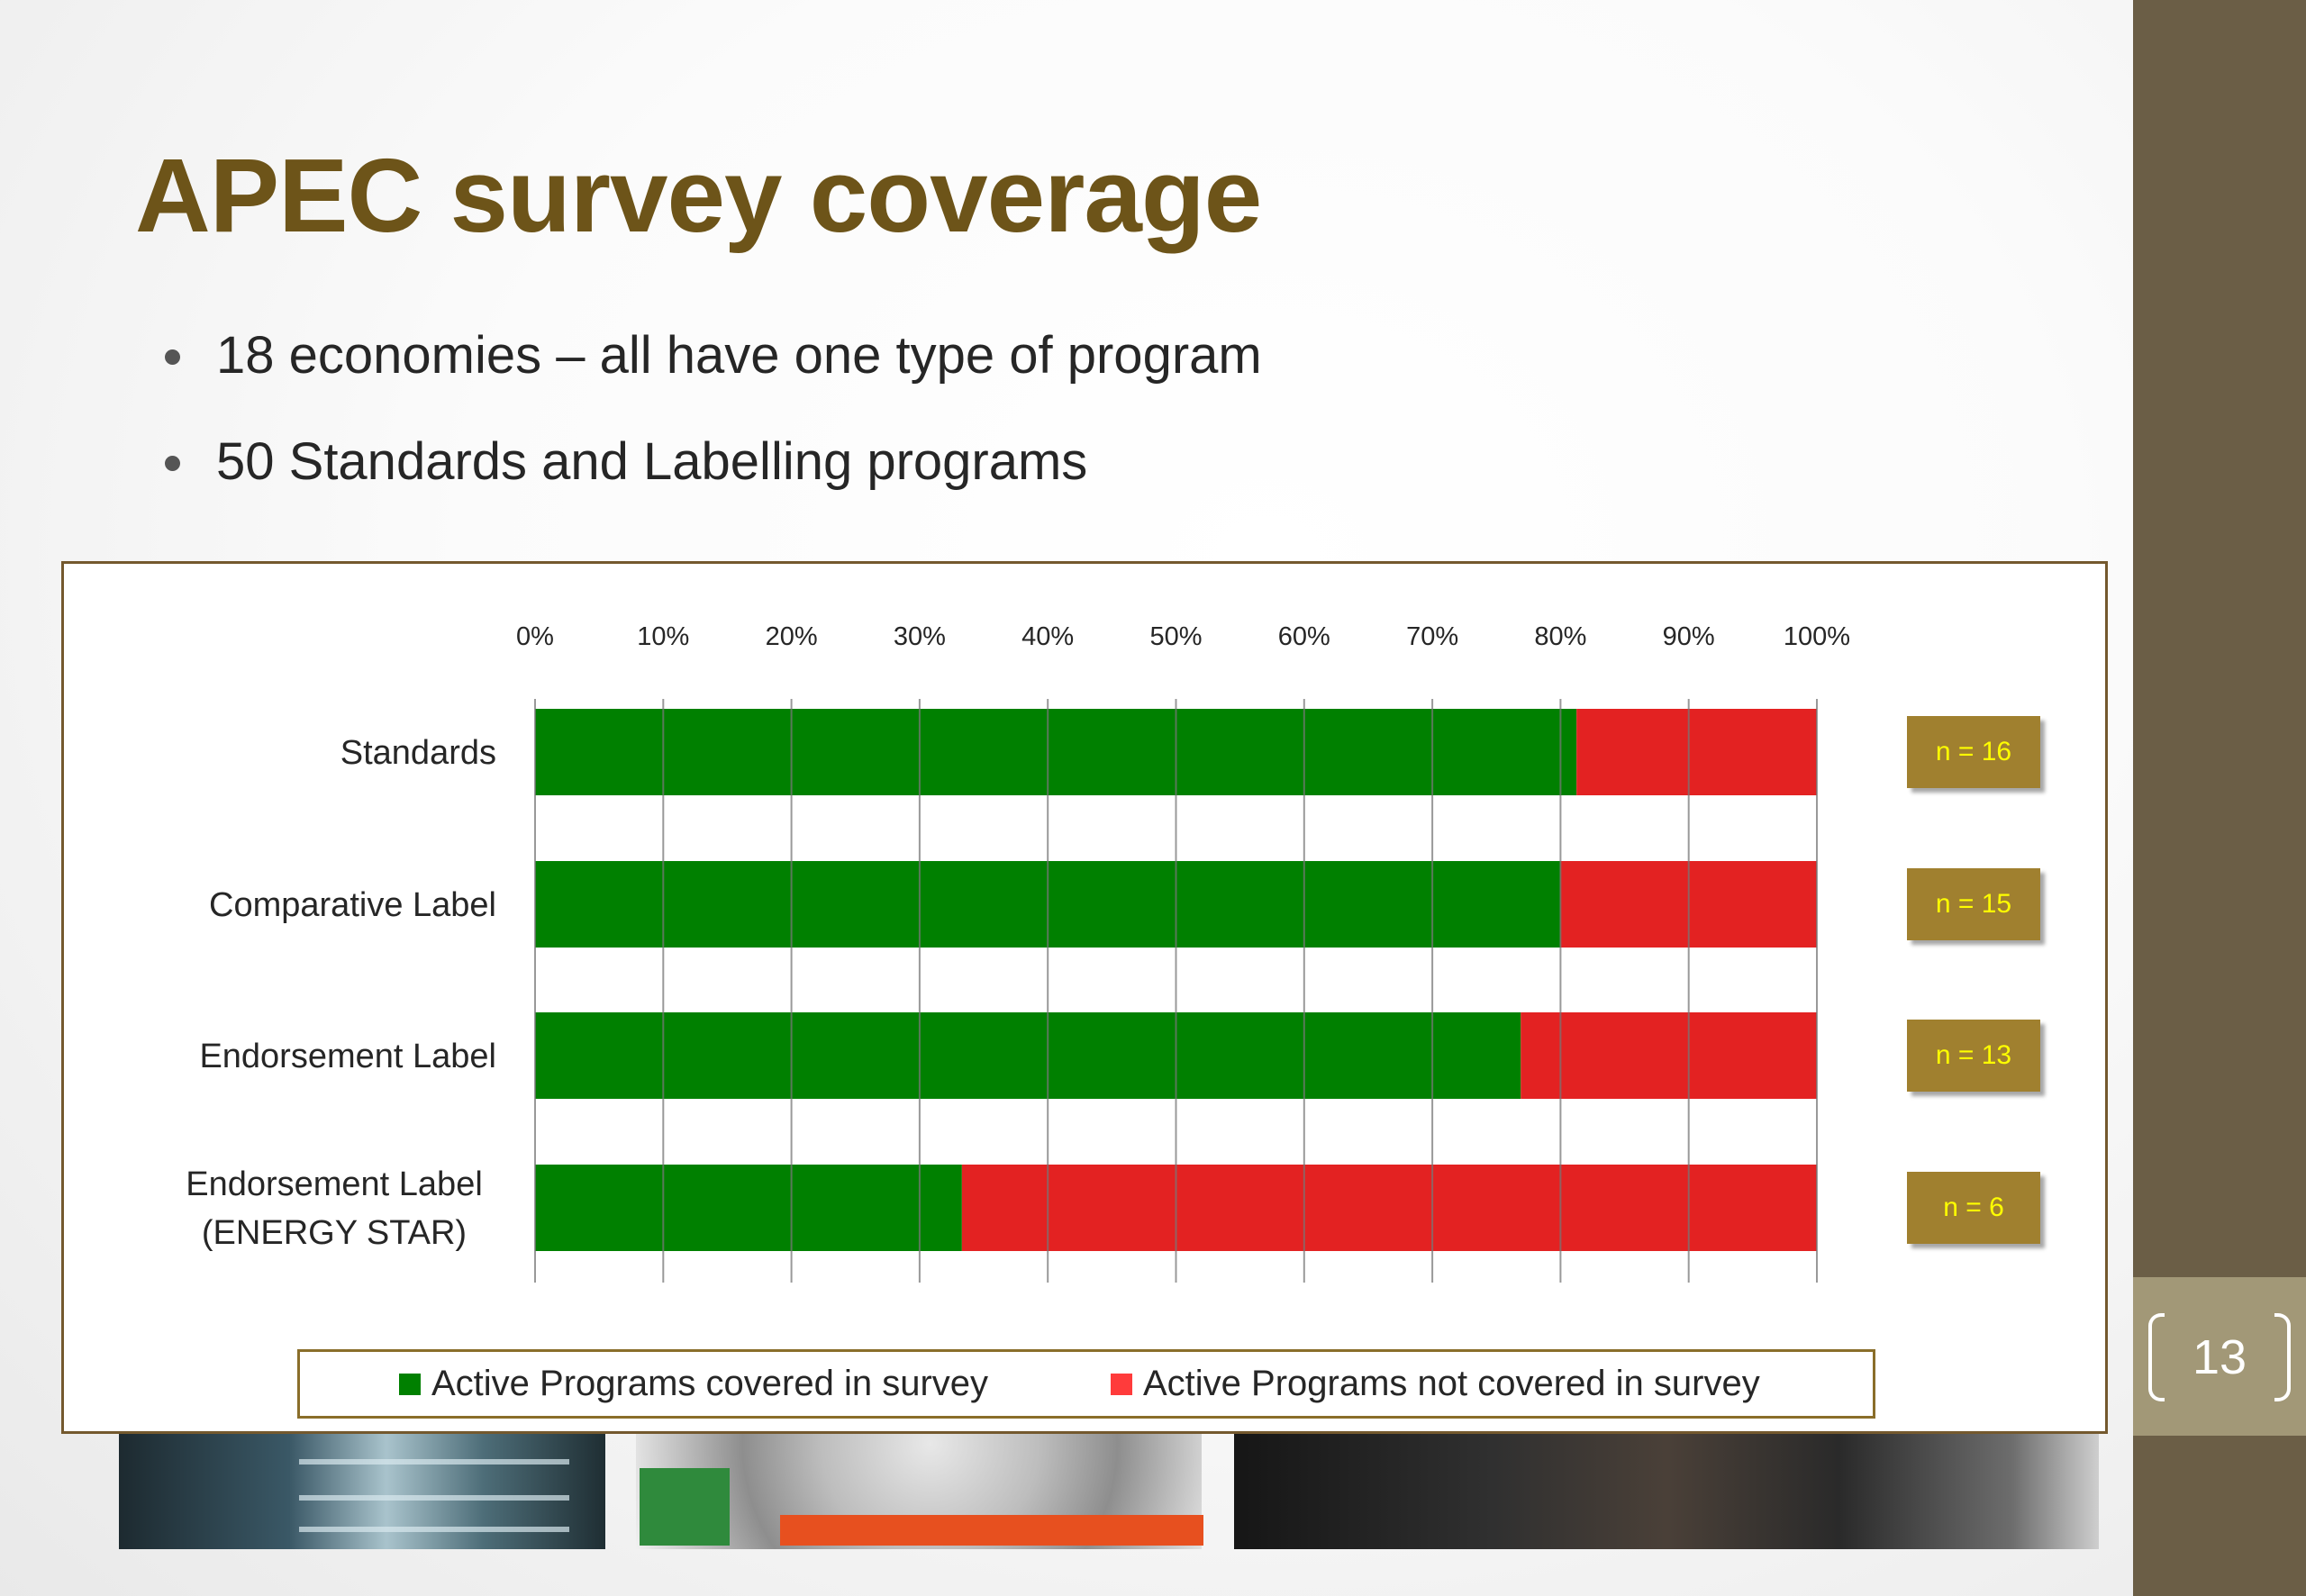  Describe the element at coordinates (685, 1507) in the screenshot. I see `photo-energy-badge` at that location.